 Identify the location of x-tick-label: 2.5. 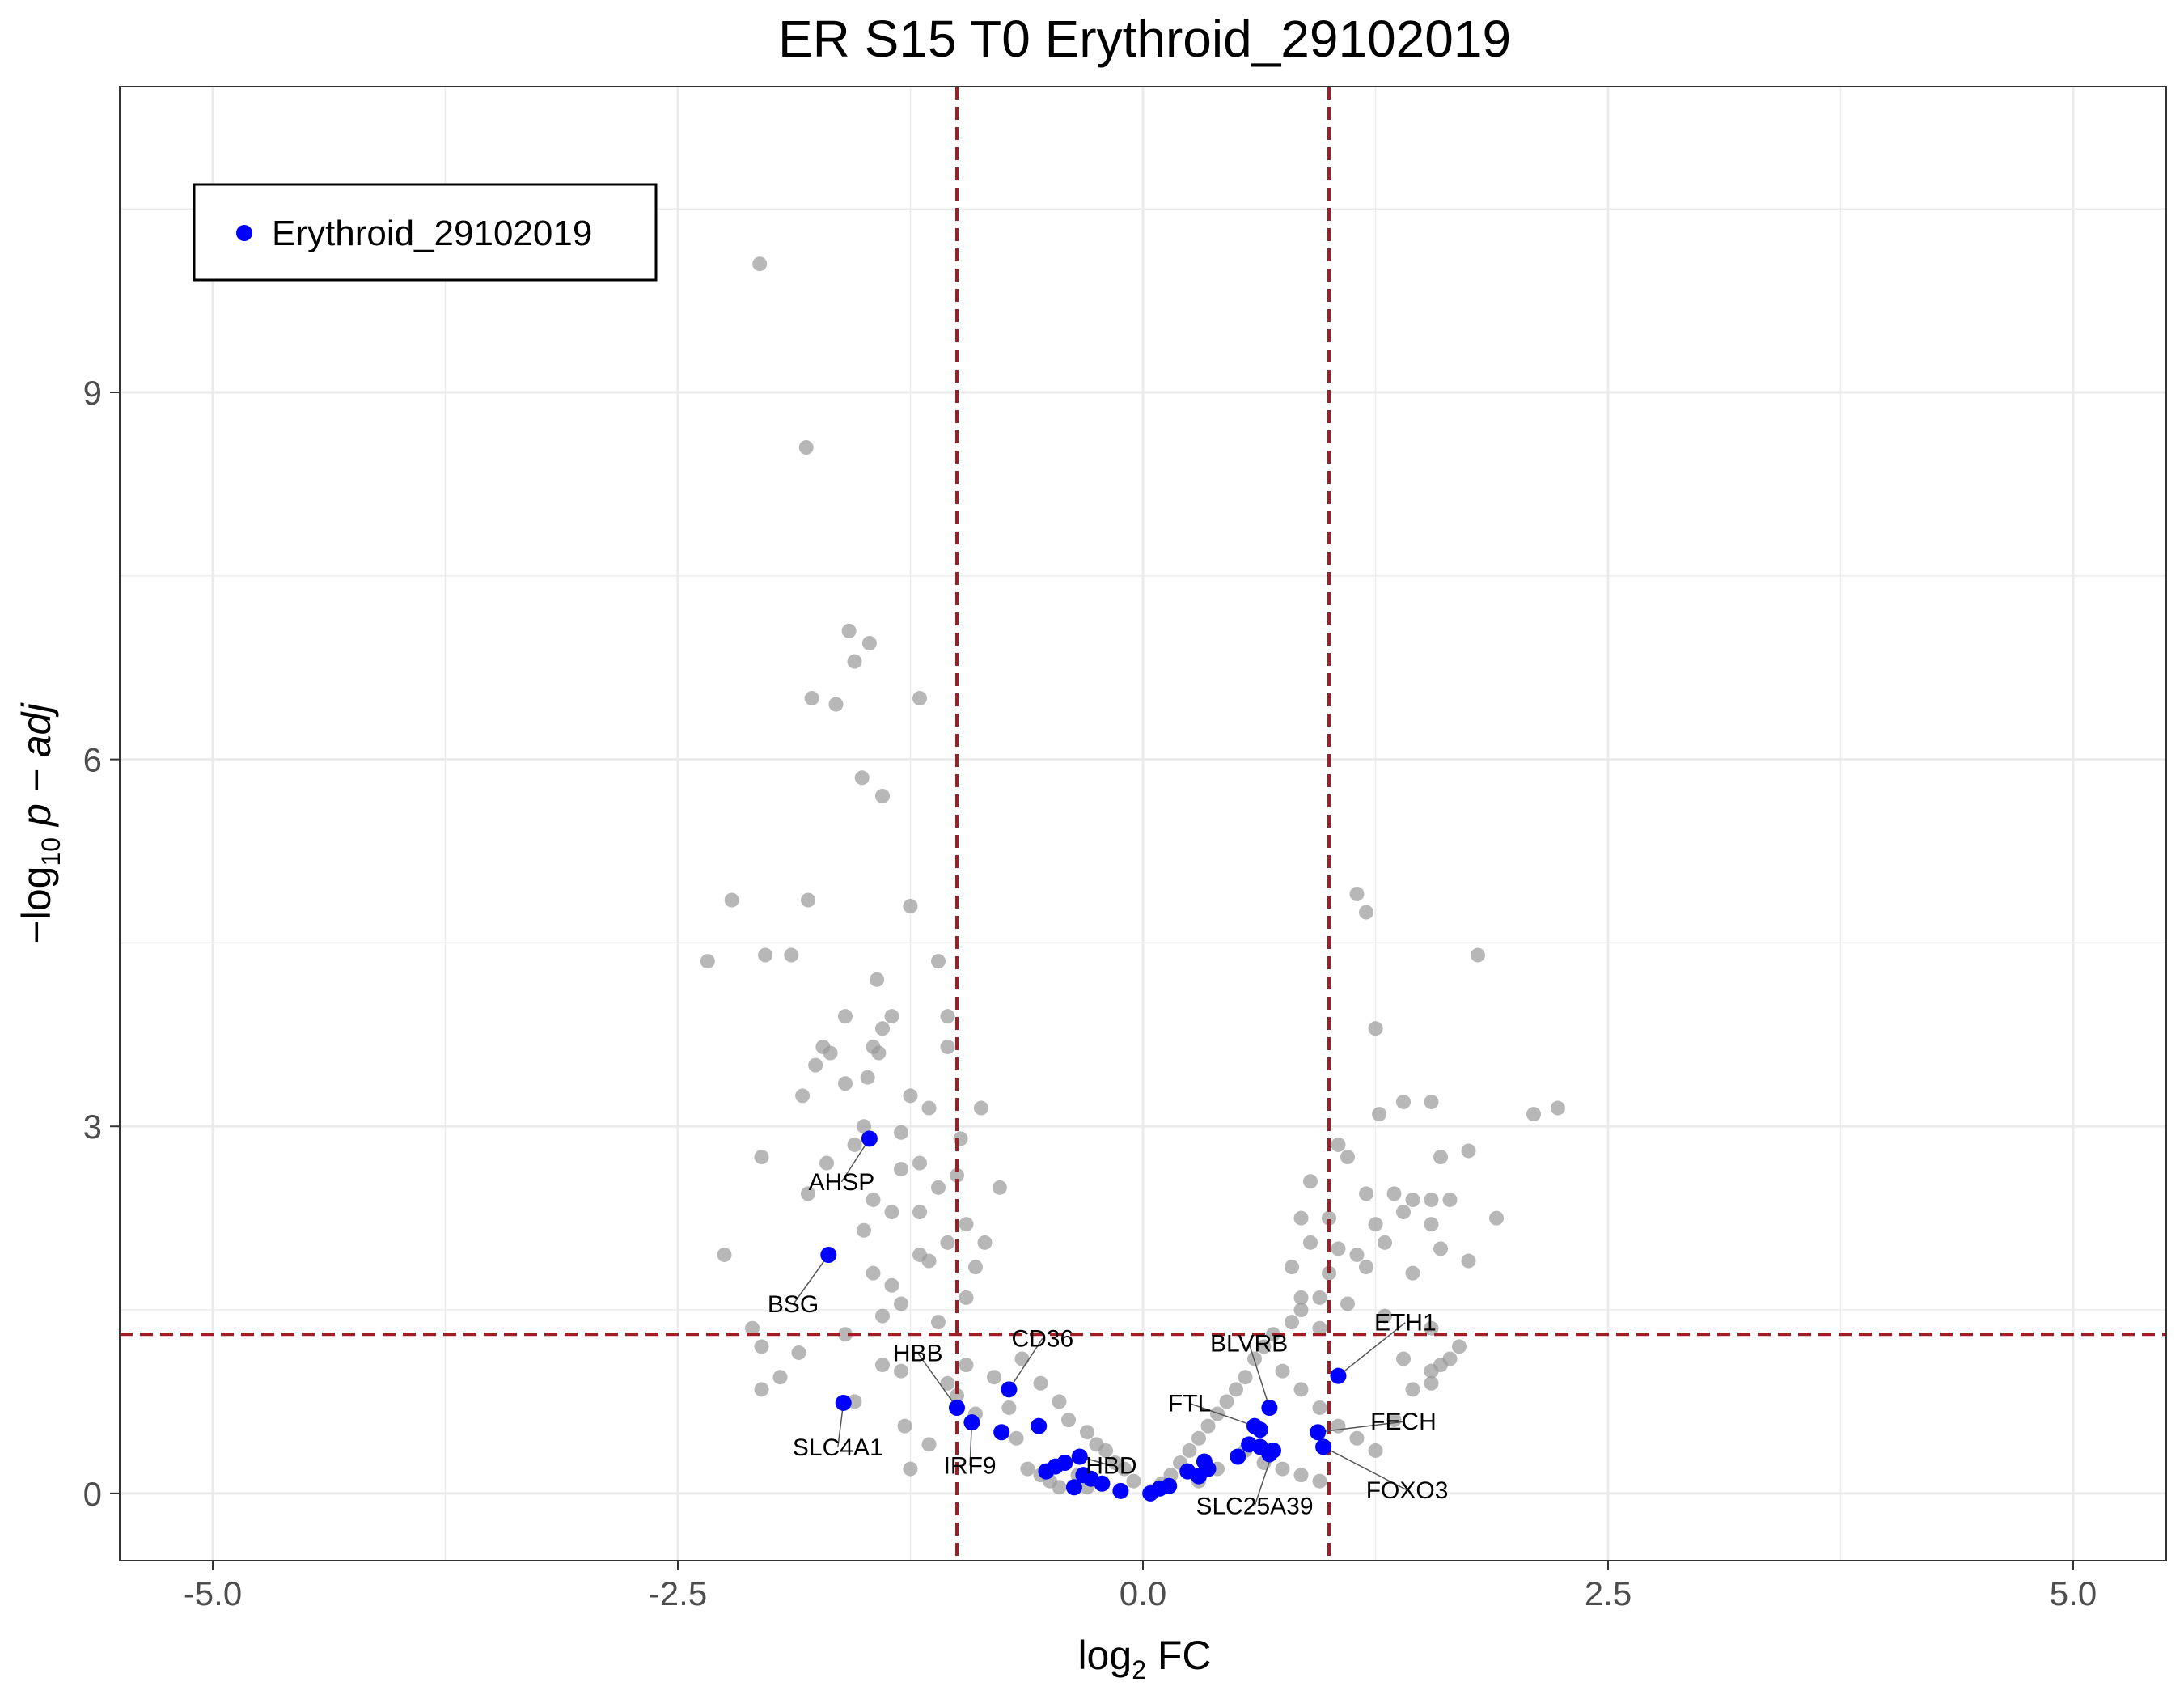
(1608, 1593).